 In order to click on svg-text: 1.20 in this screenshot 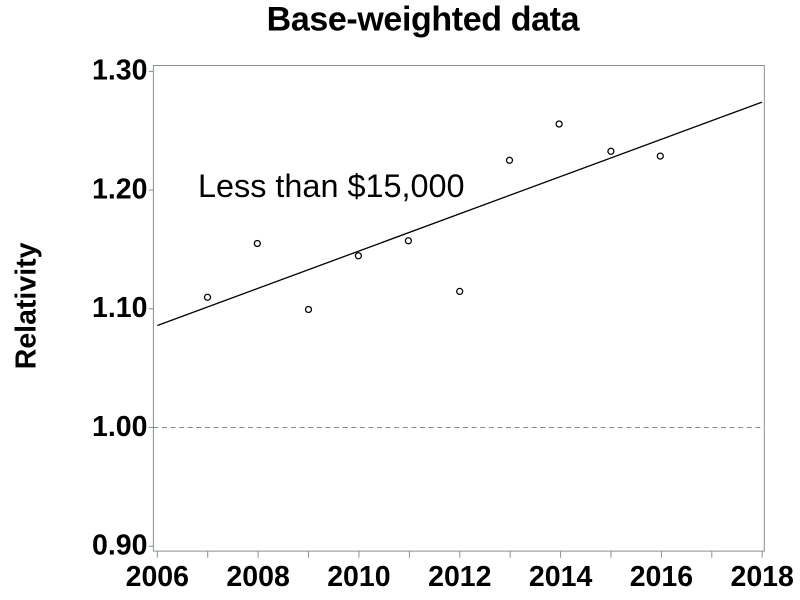, I will do `click(119, 189)`.